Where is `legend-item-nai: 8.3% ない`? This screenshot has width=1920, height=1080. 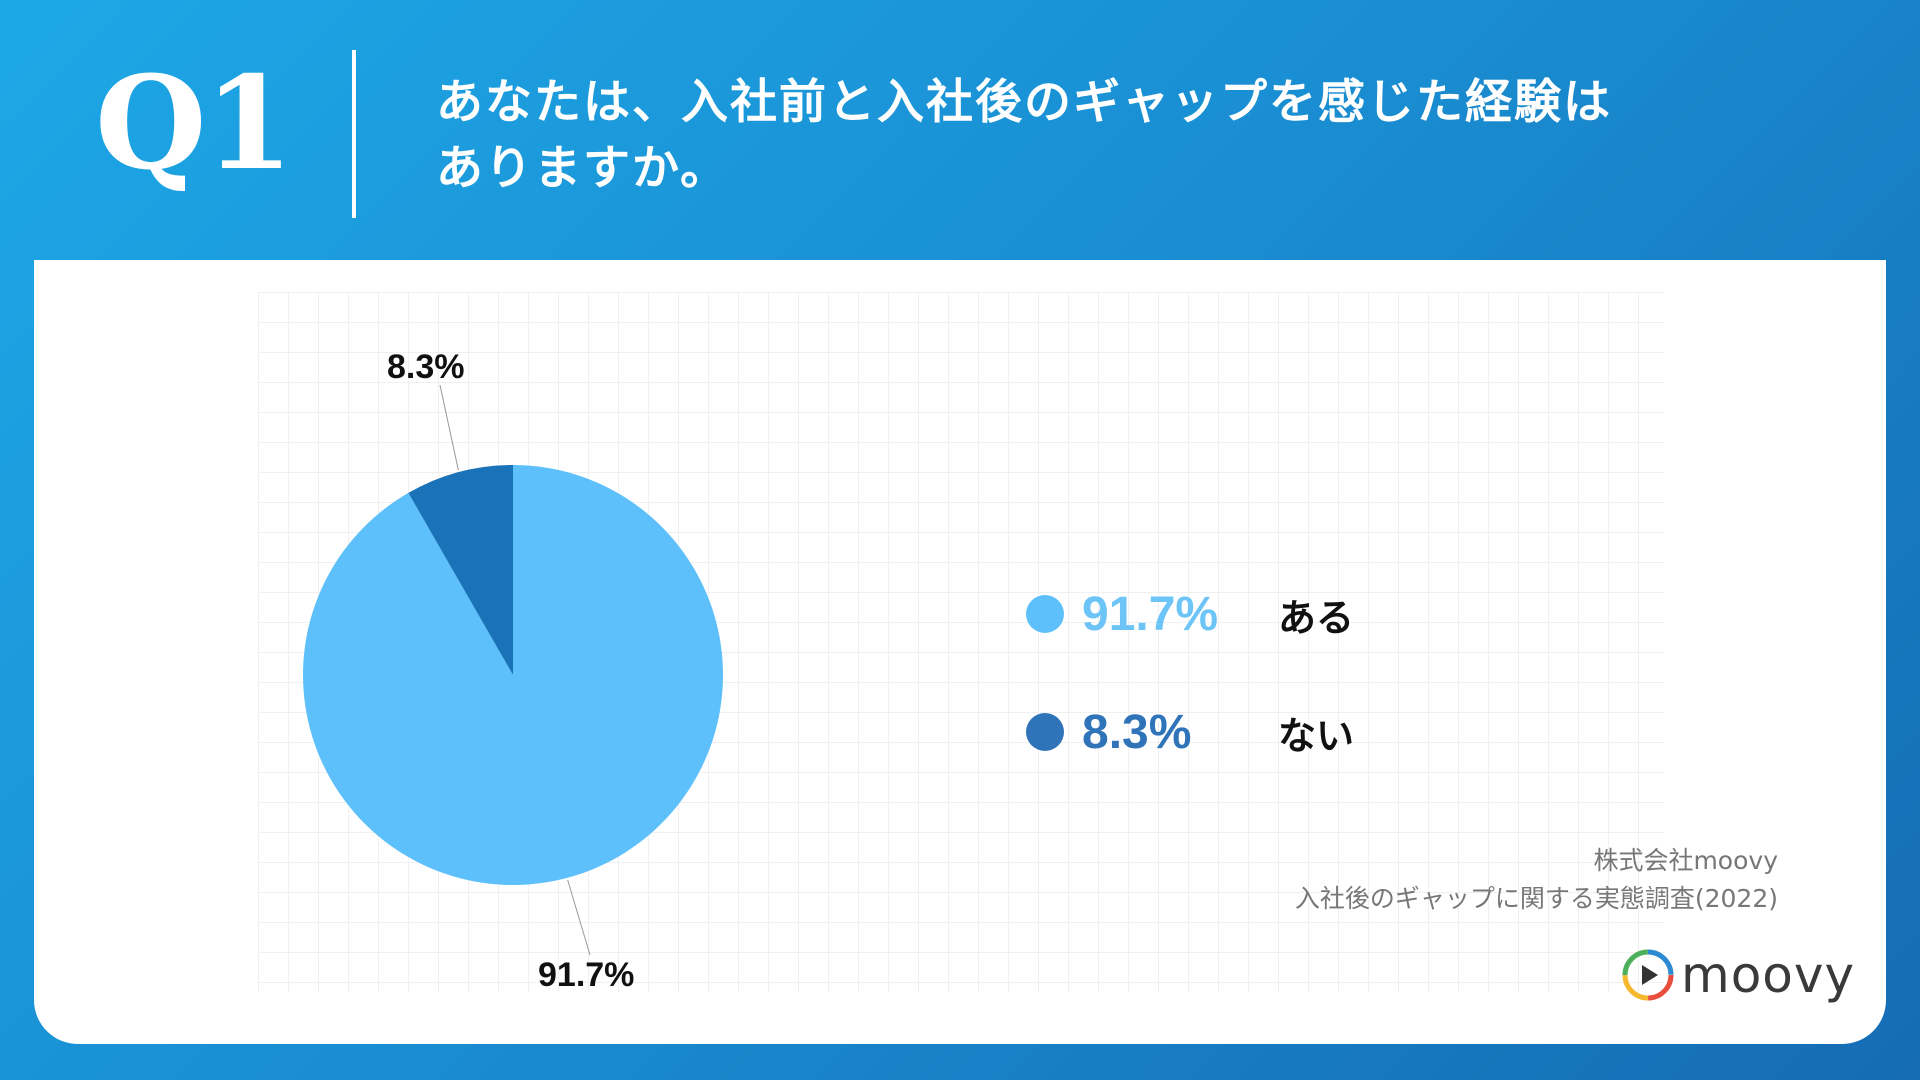
legend-item-nai: 8.3% ない is located at coordinates (1190, 732).